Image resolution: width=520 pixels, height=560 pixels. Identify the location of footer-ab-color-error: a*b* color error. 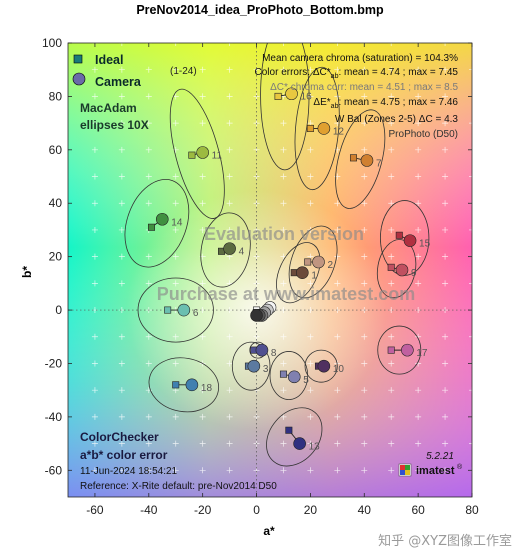
(124, 455).